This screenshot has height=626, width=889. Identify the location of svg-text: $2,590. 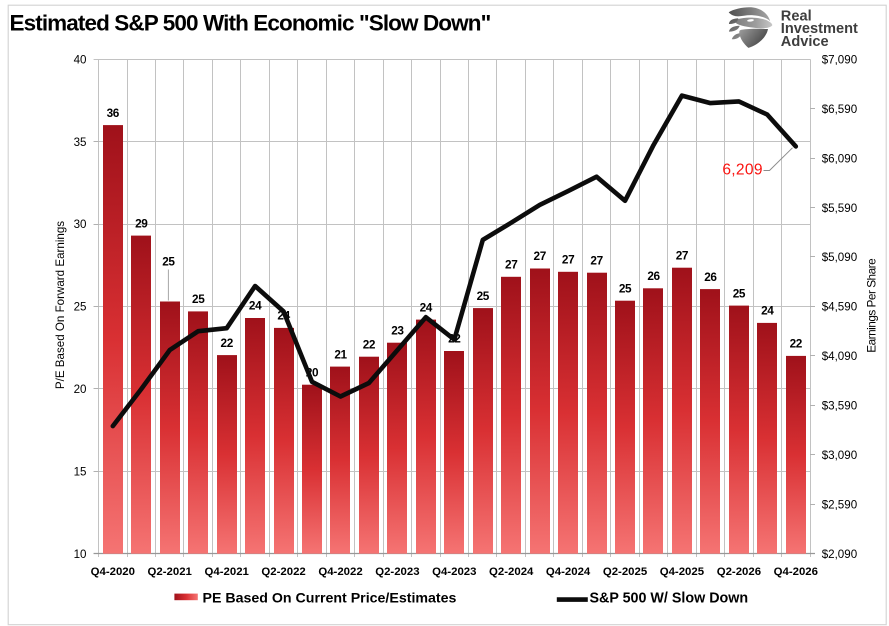
(839, 505).